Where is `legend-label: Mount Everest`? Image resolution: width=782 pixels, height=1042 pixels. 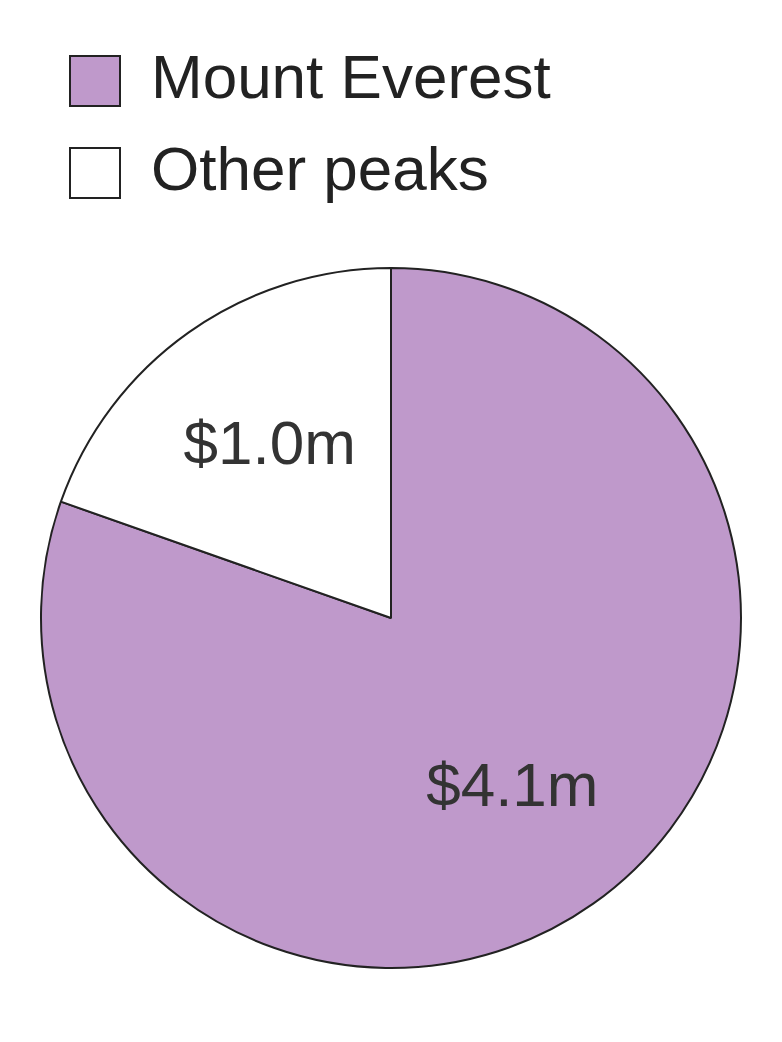
legend-label: Mount Everest is located at coordinates (351, 77).